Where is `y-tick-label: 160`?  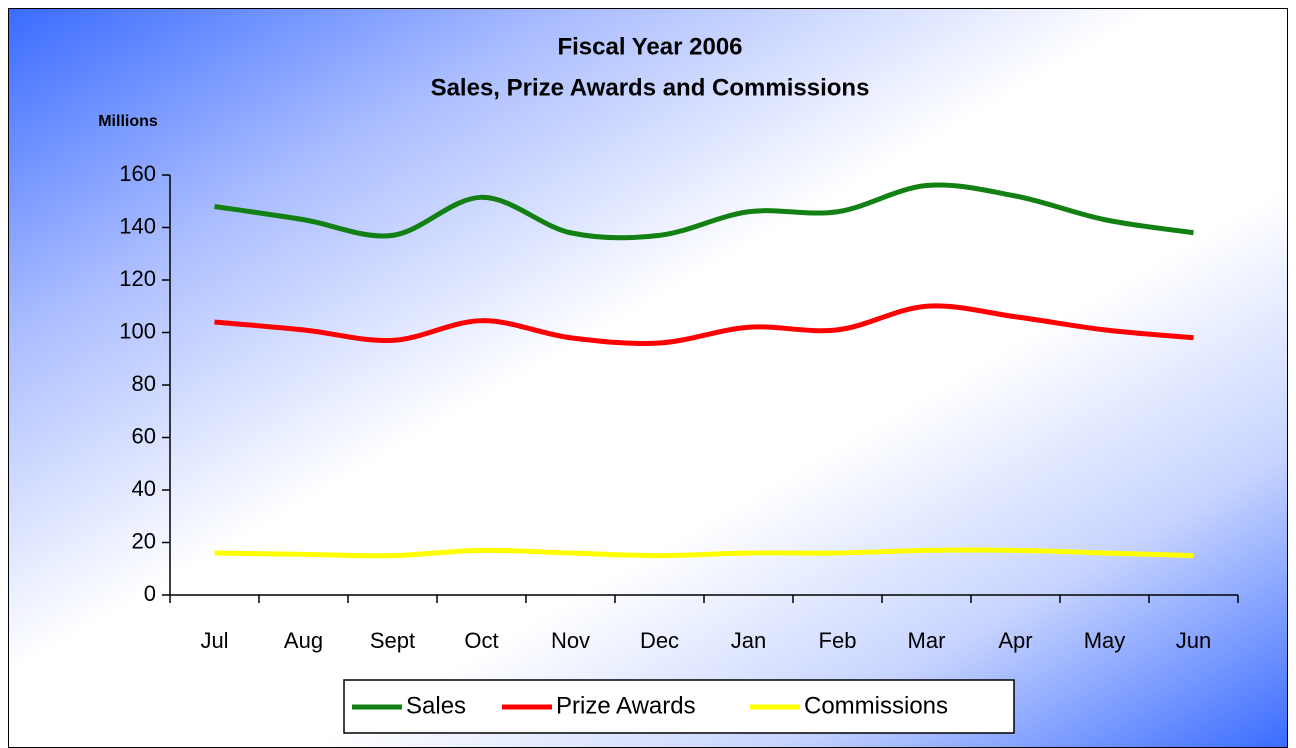
y-tick-label: 160 is located at coordinates (137, 173).